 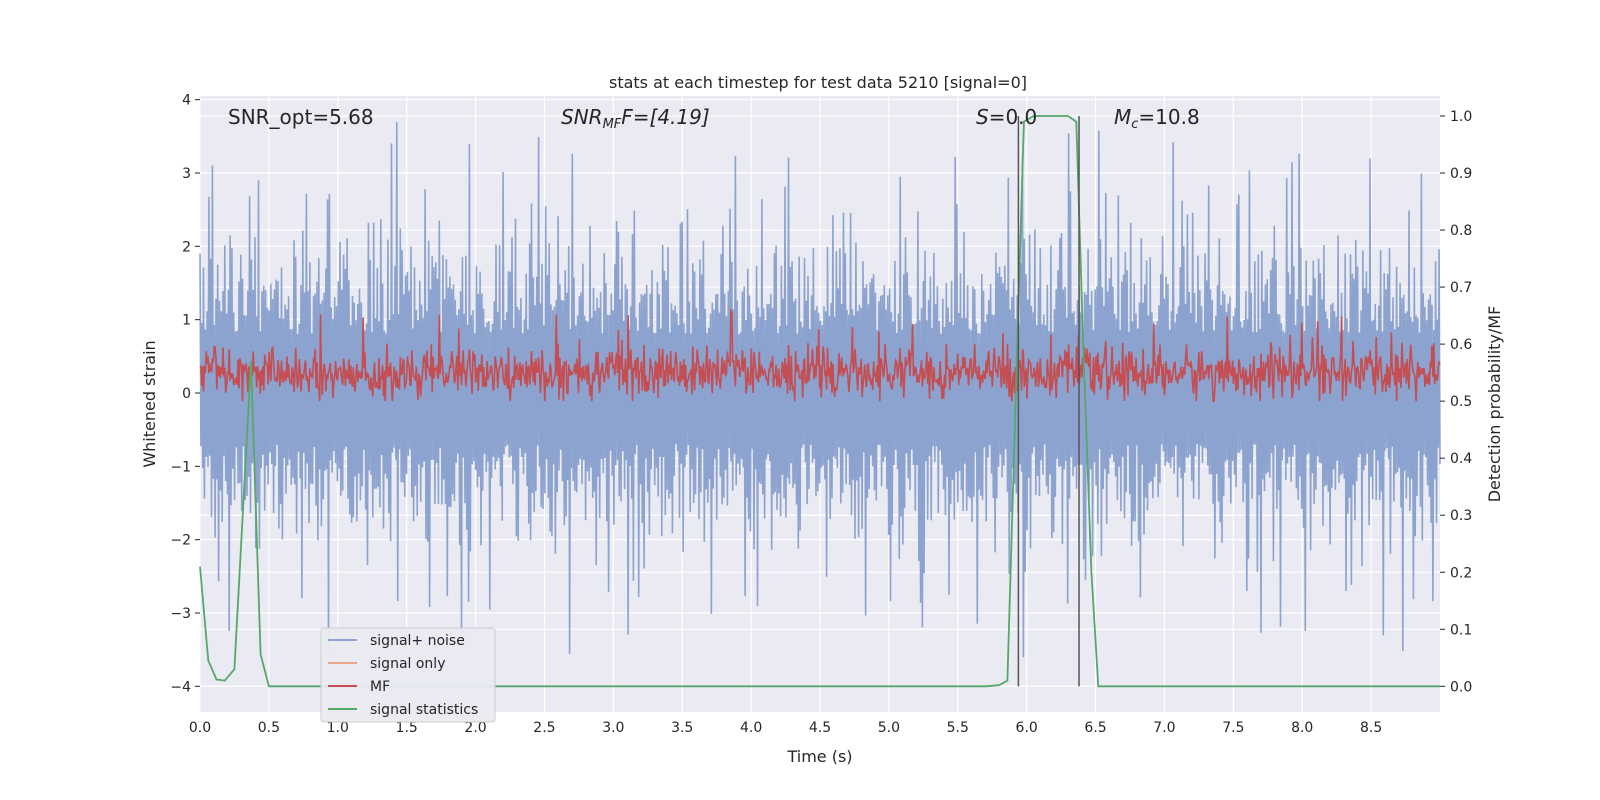 What do you see at coordinates (1461, 345) in the screenshot?
I see `y2-tick-label: 0.6` at bounding box center [1461, 345].